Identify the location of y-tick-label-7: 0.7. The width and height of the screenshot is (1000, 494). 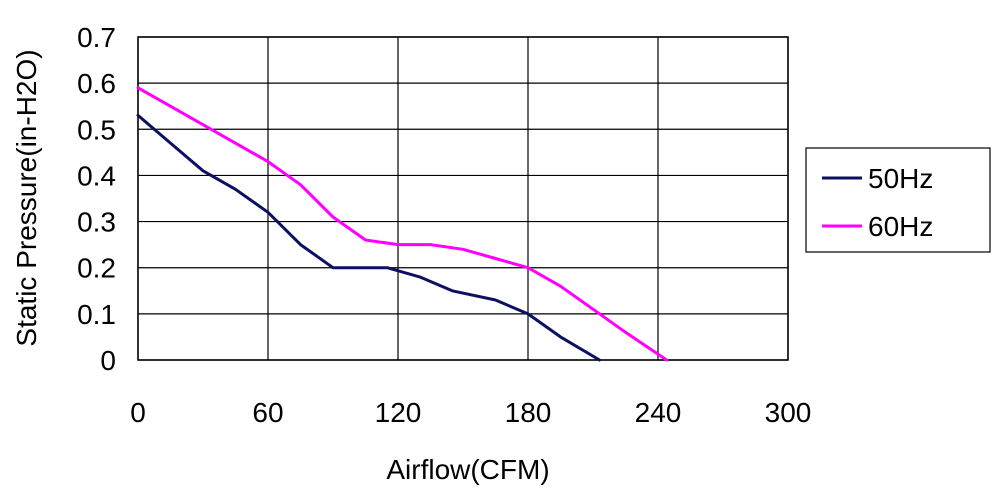
(96, 37).